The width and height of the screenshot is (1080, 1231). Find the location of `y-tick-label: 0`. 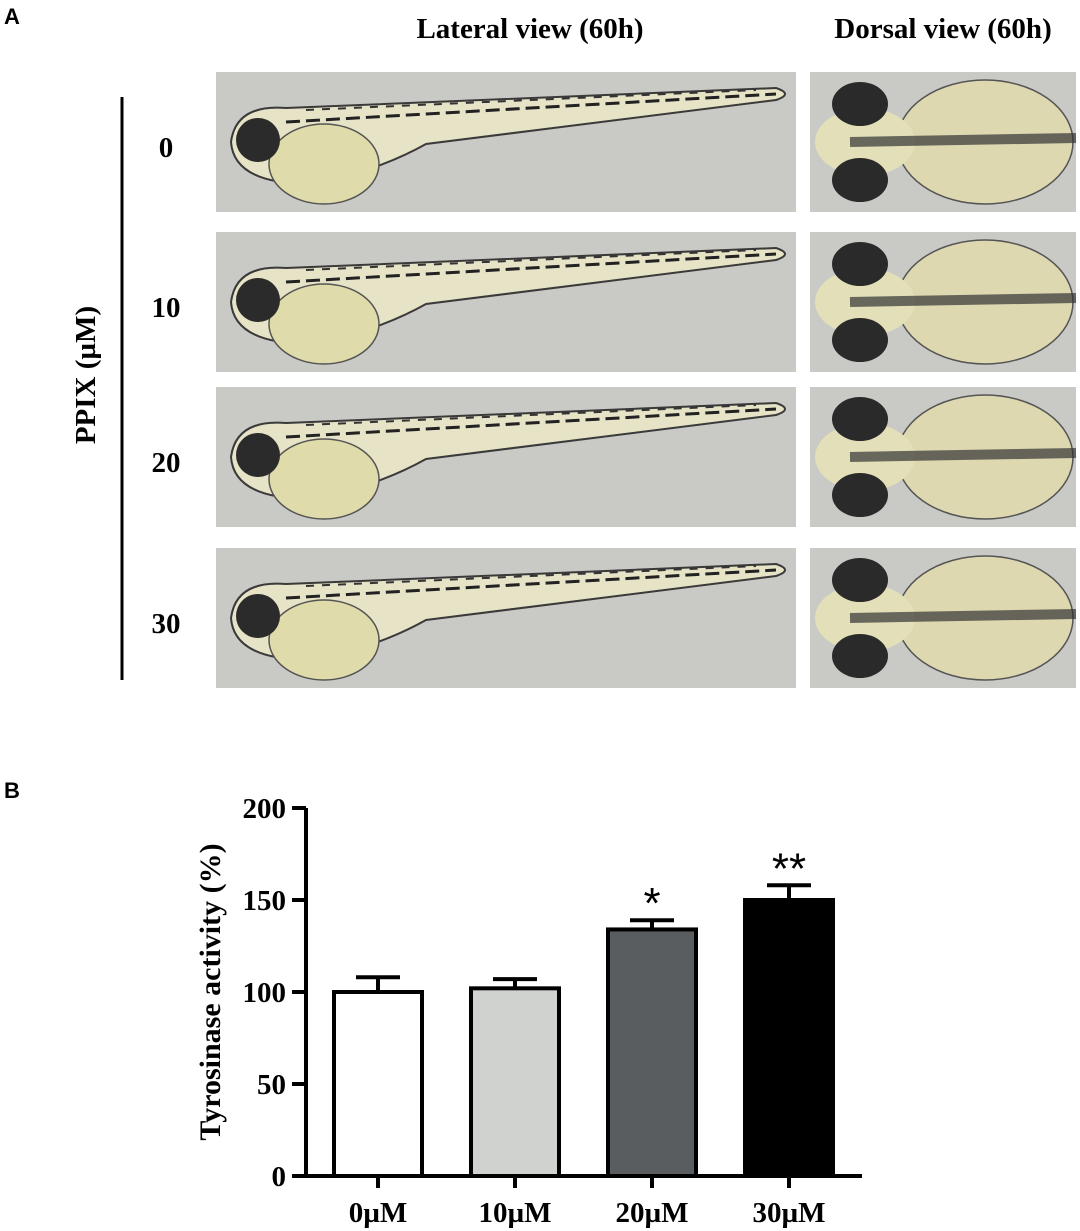

y-tick-label: 0 is located at coordinates (279, 1177).